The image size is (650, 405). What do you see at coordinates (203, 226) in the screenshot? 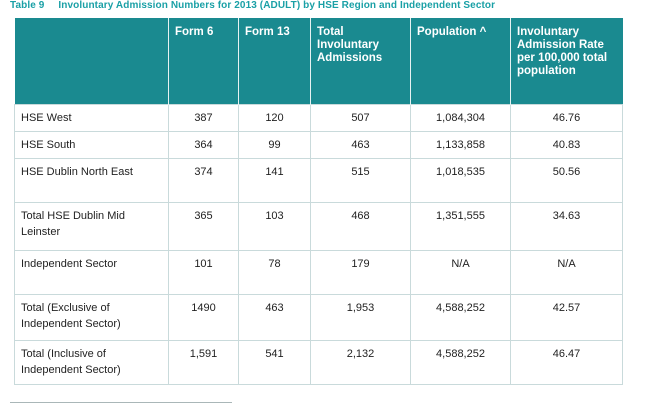
I see `cell-form-6: 365` at bounding box center [203, 226].